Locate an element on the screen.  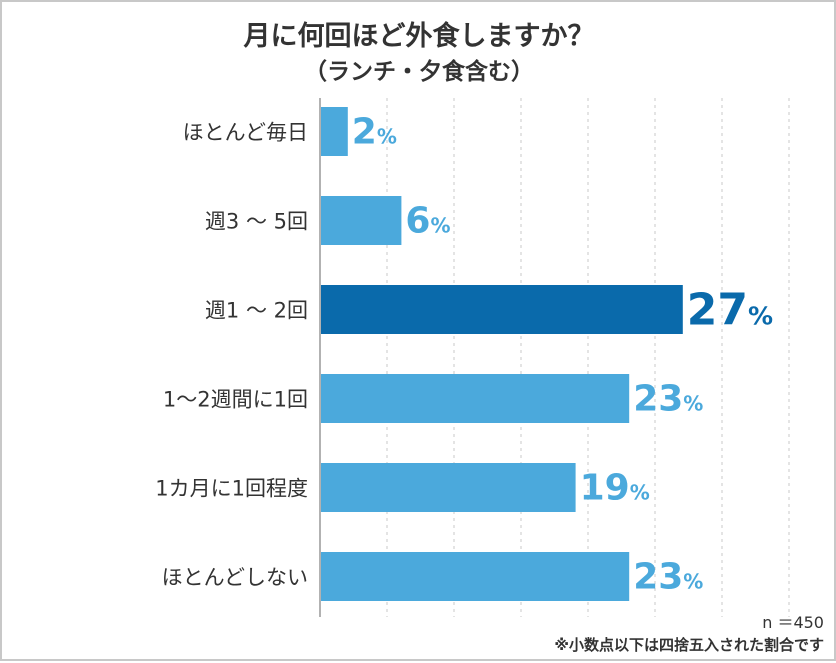
value-label: 2% is located at coordinates (374, 132).